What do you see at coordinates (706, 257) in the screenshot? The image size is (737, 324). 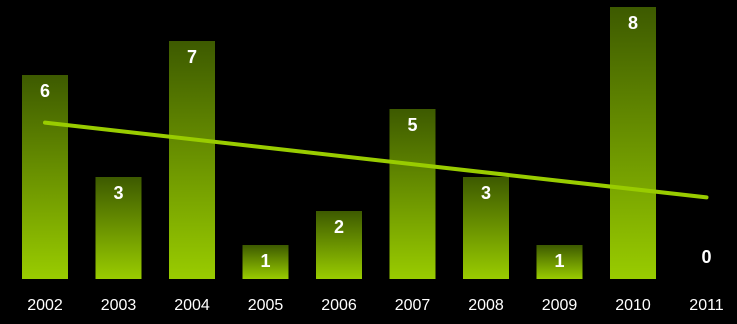 I see `value-label-2011: 0` at bounding box center [706, 257].